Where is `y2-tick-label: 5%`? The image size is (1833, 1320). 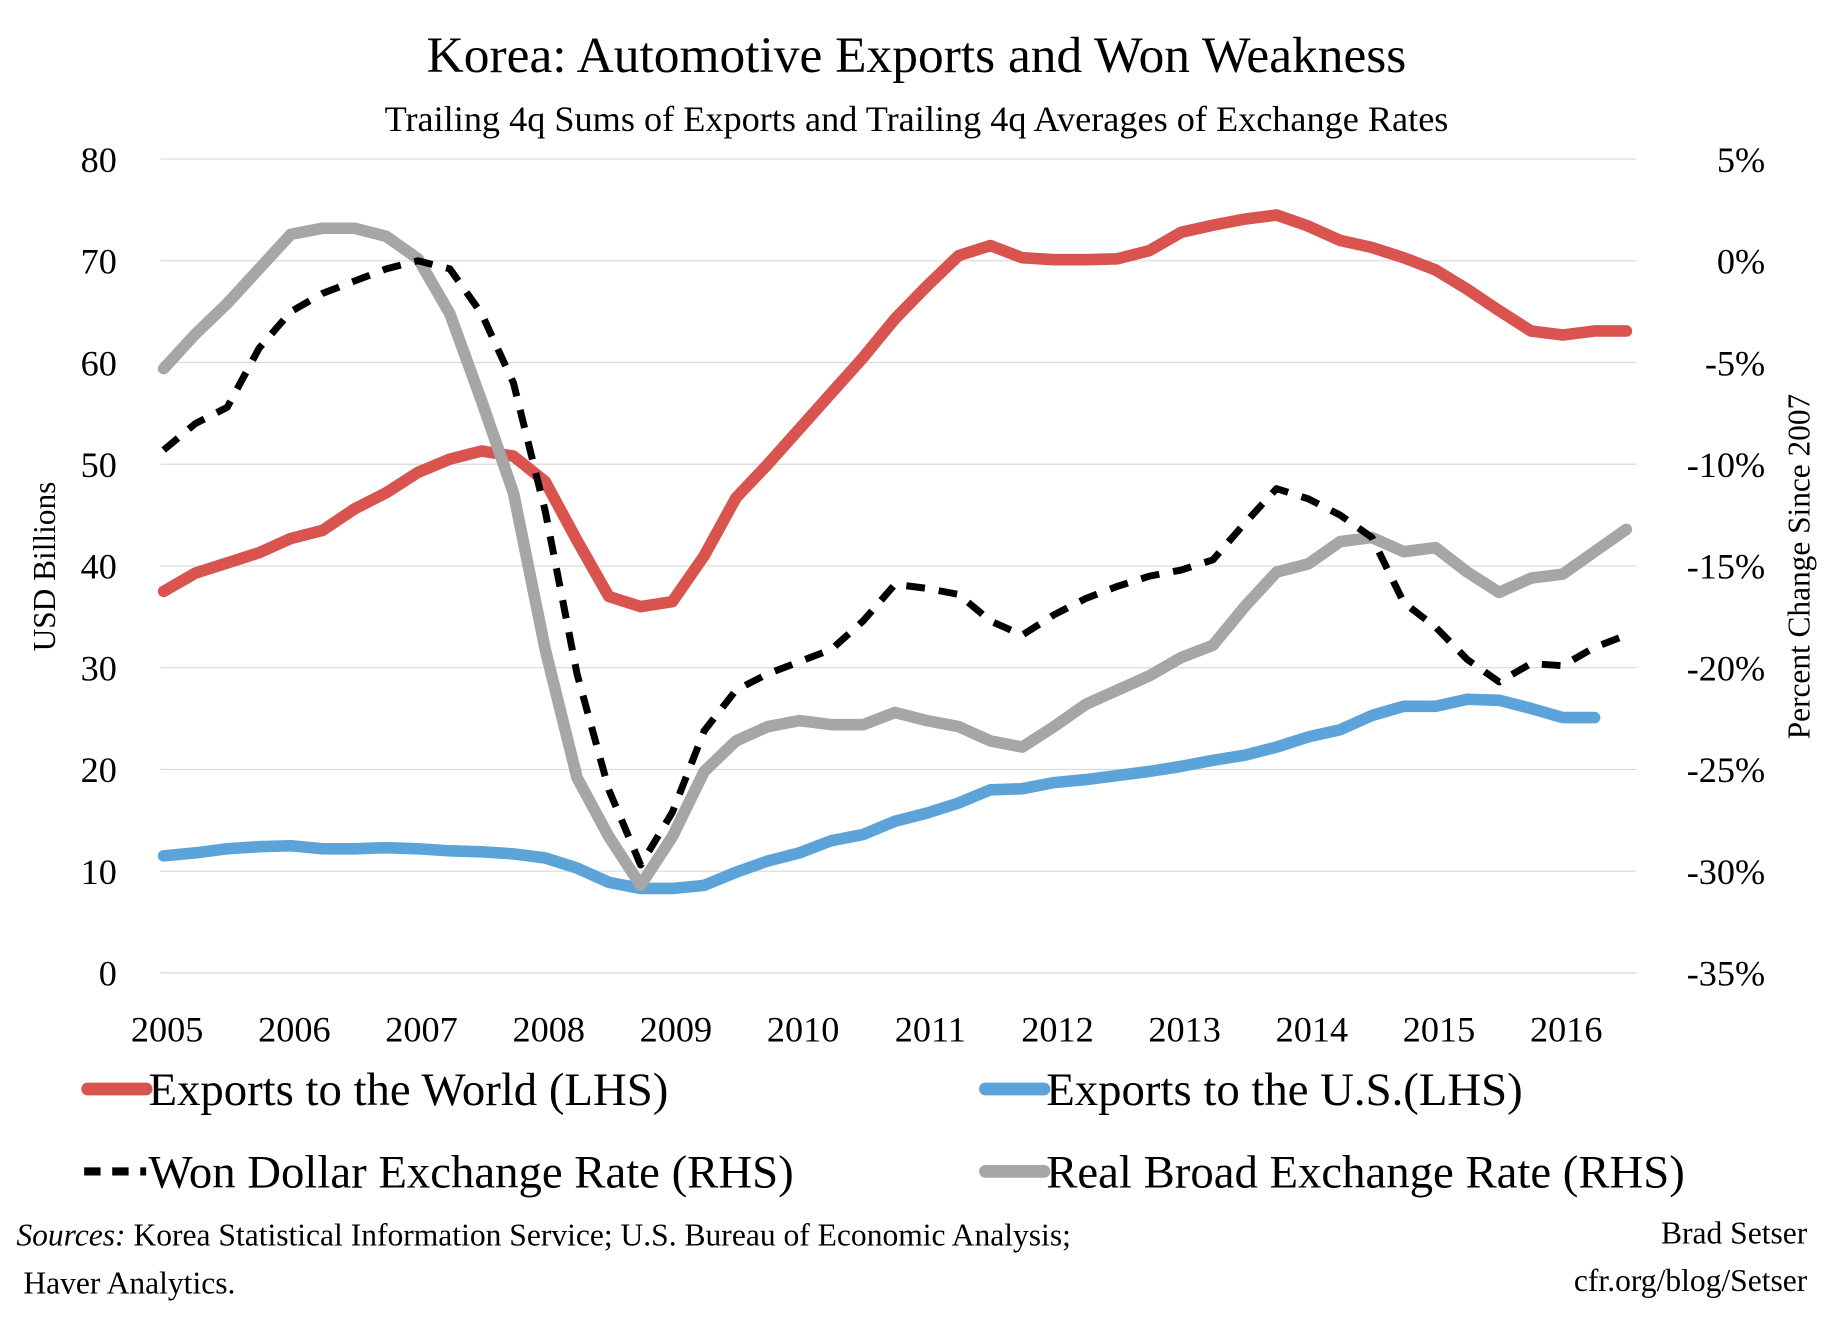 y2-tick-label: 5% is located at coordinates (1741, 160).